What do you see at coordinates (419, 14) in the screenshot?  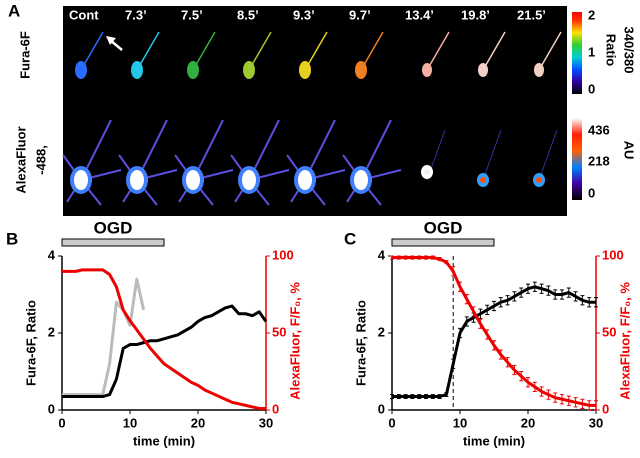 I see `time-label: 13.4’` at bounding box center [419, 14].